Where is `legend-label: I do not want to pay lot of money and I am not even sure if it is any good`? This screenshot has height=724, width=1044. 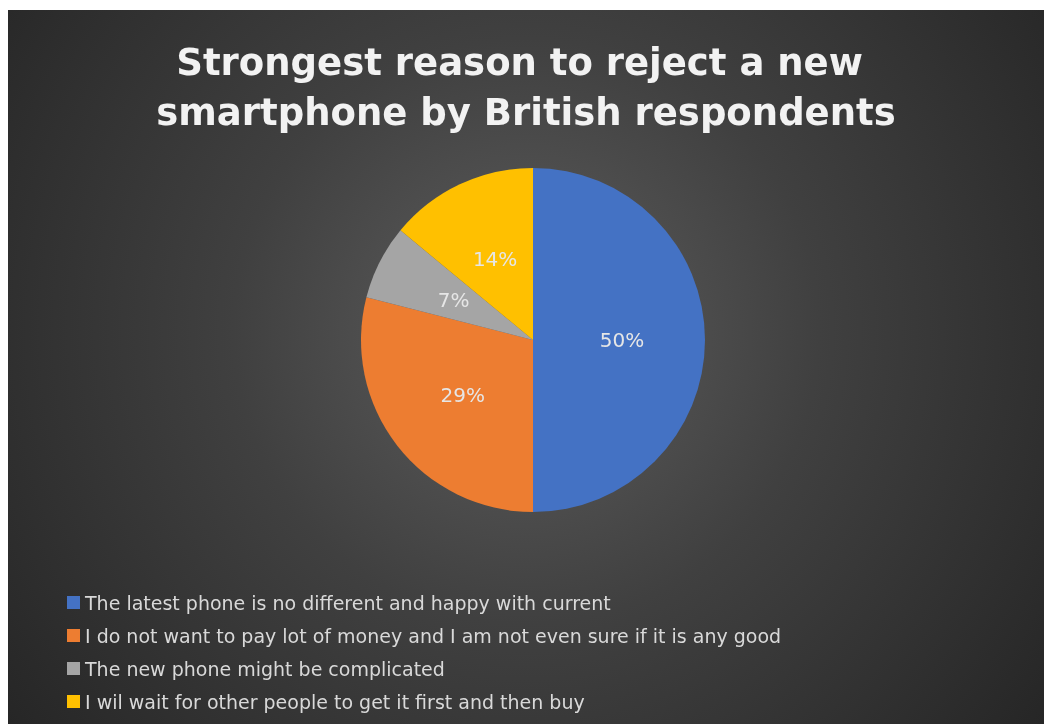 legend-label: I do not want to pay lot of money and I am not even sure if it is any good is located at coordinates (433, 635).